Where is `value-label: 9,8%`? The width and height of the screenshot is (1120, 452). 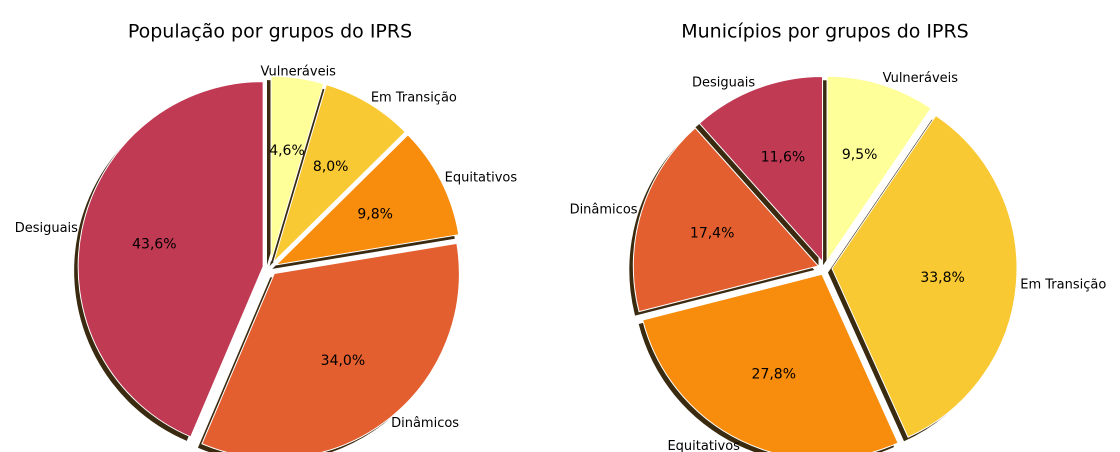
value-label: 9,8% is located at coordinates (375, 214).